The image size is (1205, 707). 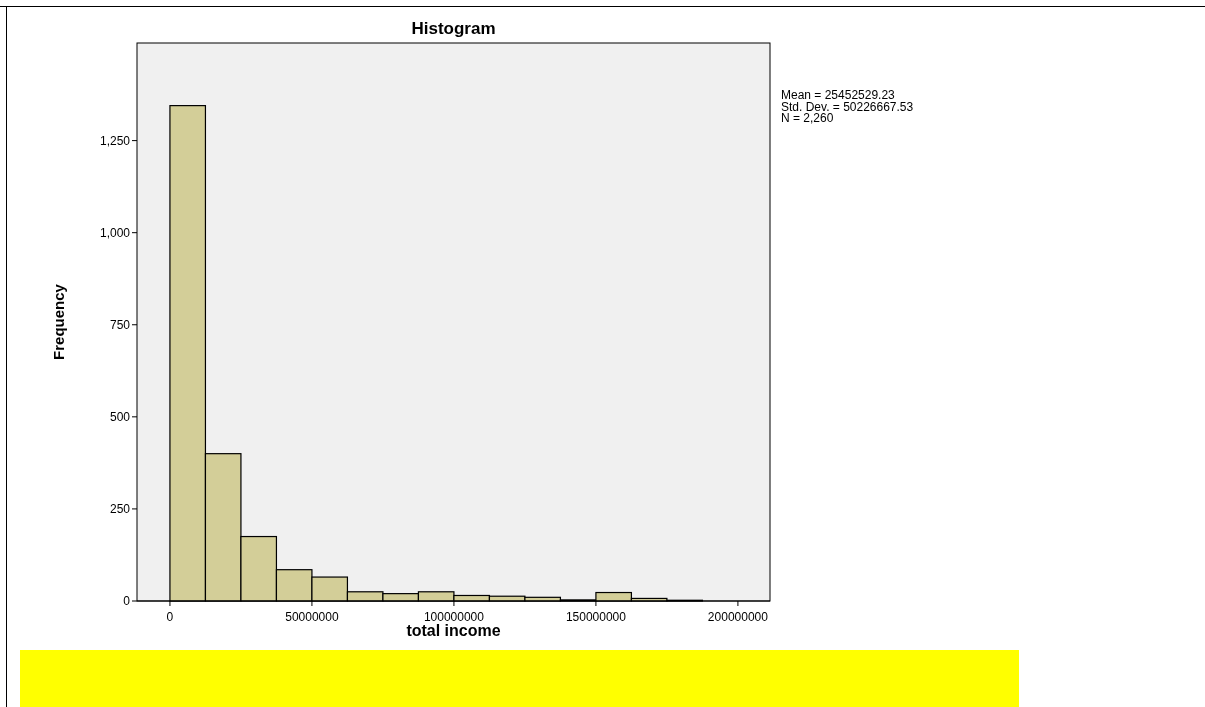 What do you see at coordinates (115, 232) in the screenshot?
I see `y-tick-label: 1,000` at bounding box center [115, 232].